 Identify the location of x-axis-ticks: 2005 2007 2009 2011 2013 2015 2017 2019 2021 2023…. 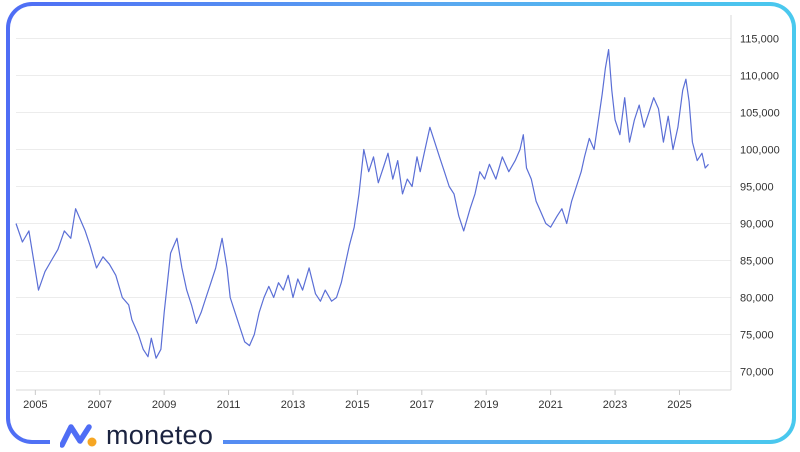
(357, 400).